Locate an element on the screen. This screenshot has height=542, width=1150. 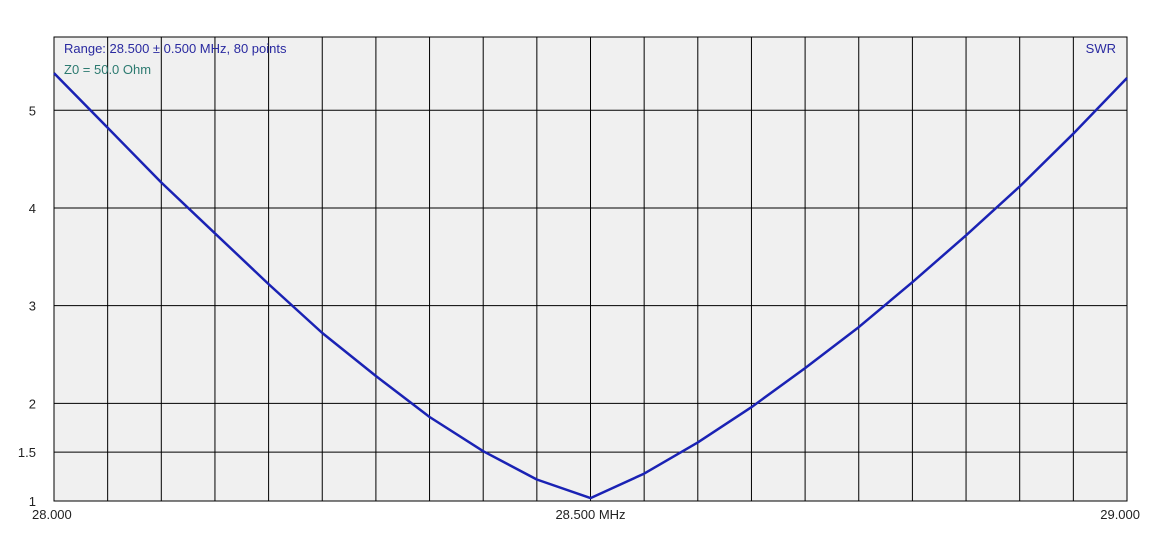
x-tick-label: 28.500 MHz is located at coordinates (590, 514).